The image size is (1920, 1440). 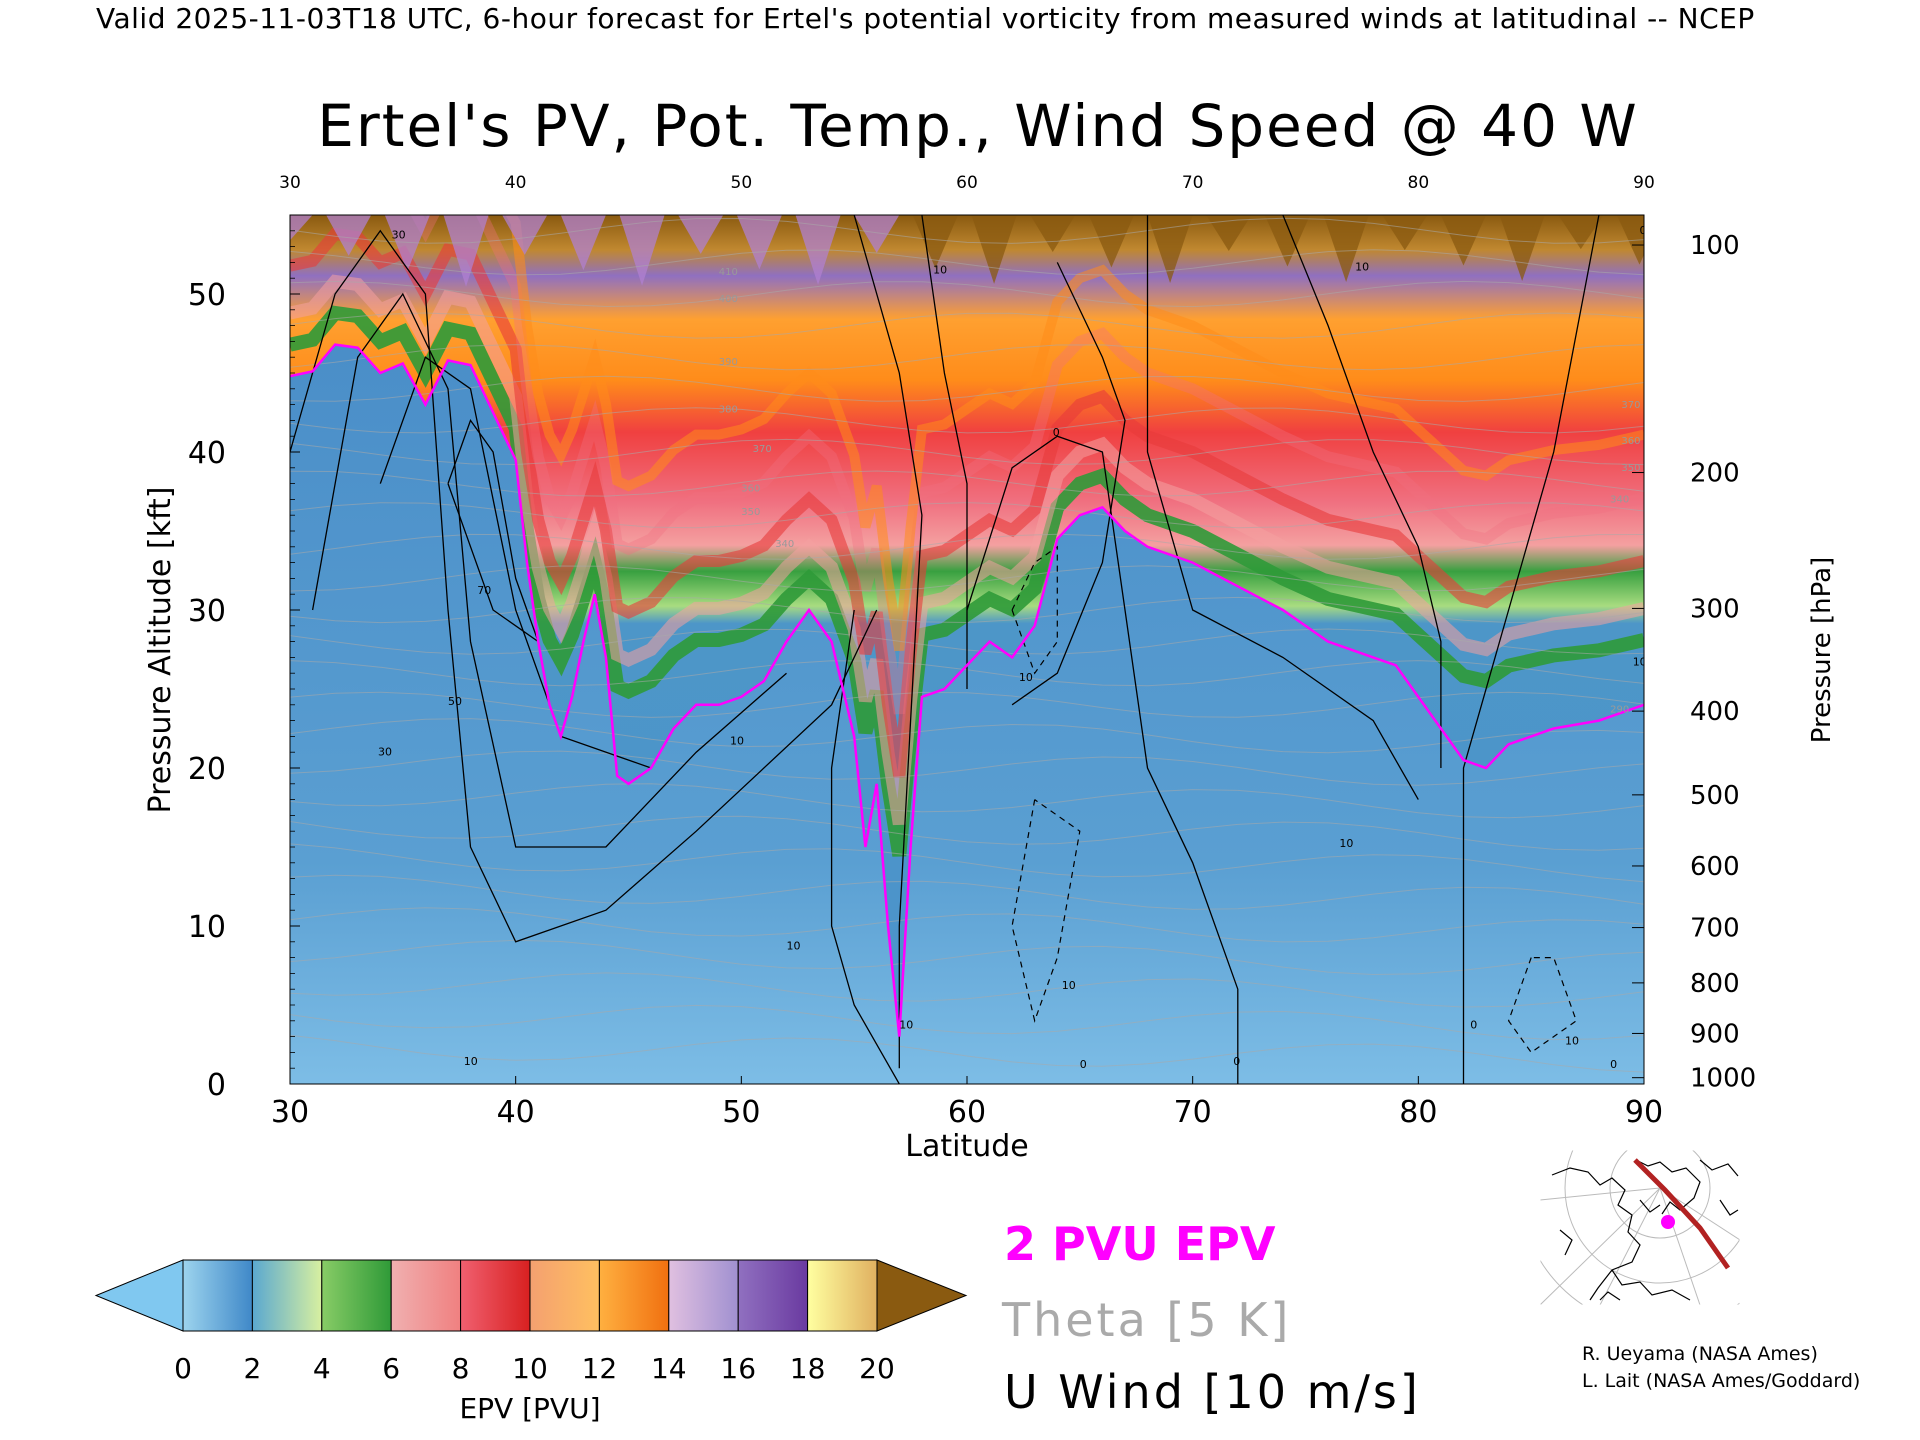 What do you see at coordinates (877, 1368) in the screenshot?
I see `colorbar-tick-label: 20` at bounding box center [877, 1368].